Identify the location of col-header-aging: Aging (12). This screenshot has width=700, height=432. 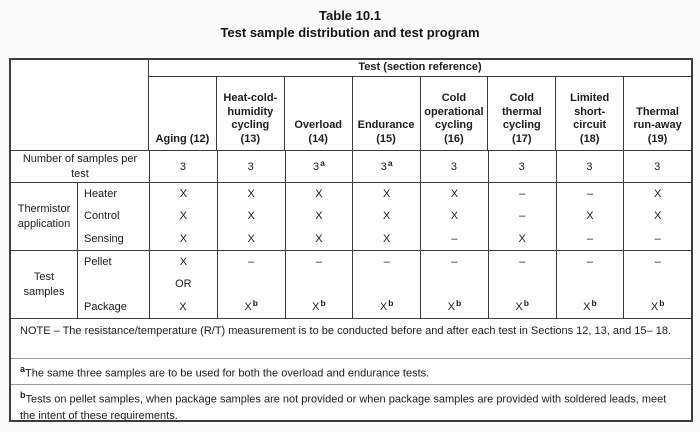
(182, 138).